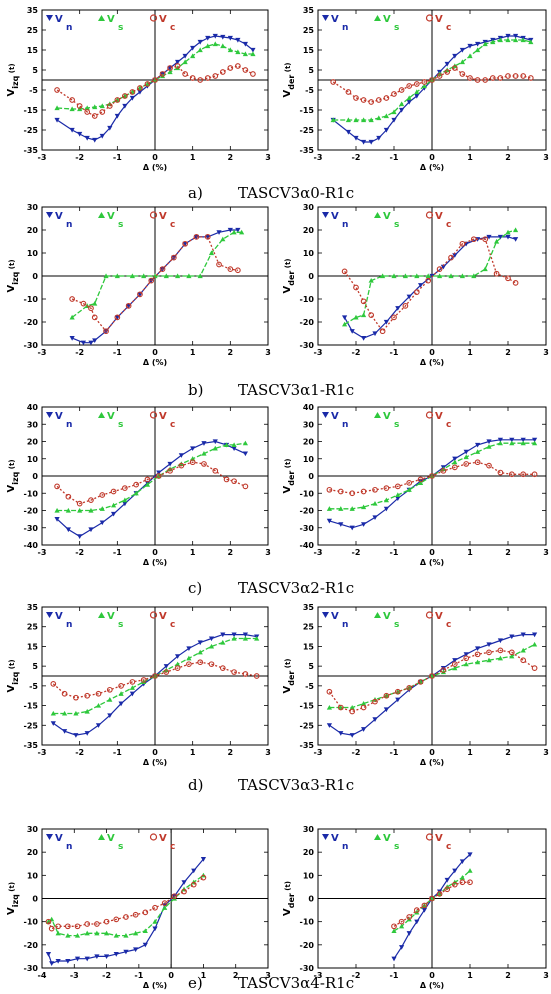  I want to click on caption-text: TASCV3α4-R1c, so click(296, 983).